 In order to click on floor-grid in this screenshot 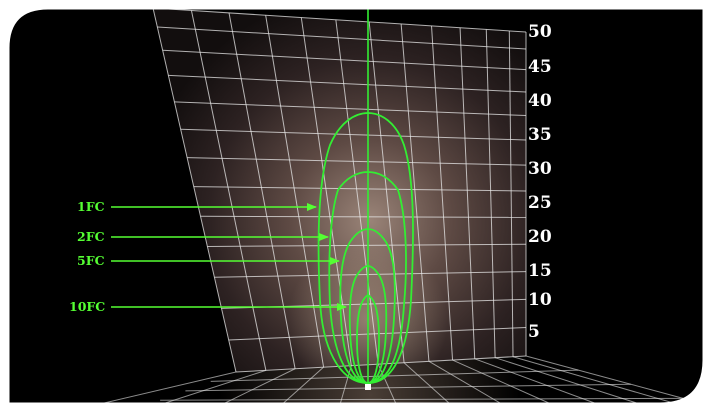, I will do `click(401, 379)`.